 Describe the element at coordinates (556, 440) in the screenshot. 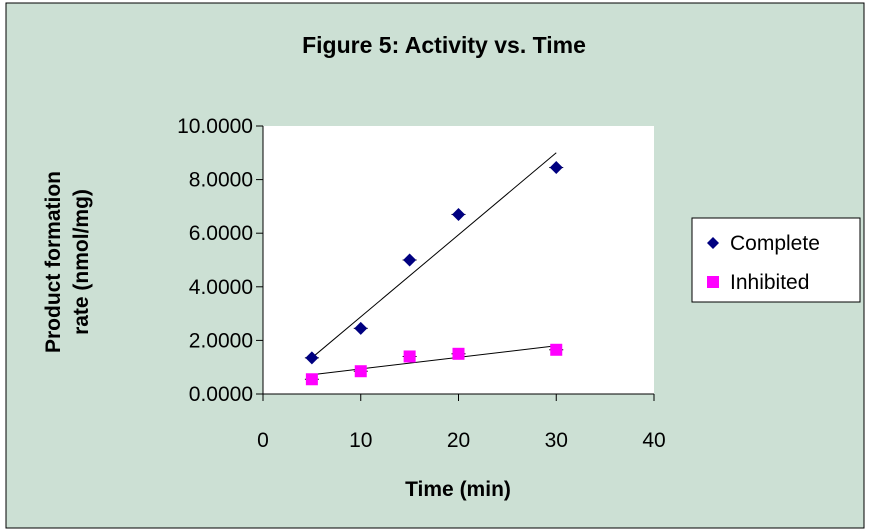

I see `x-tick-label: 30` at that location.